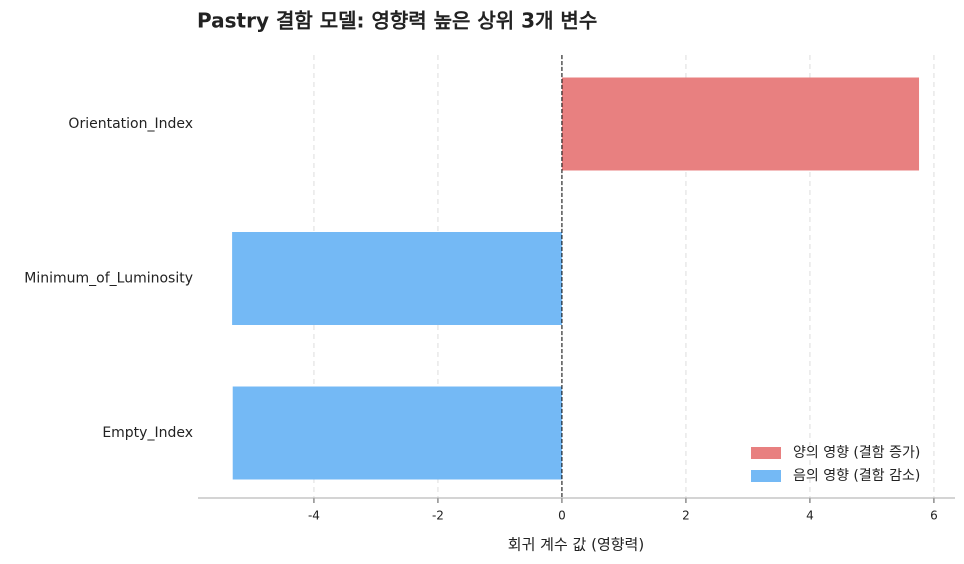 This screenshot has width=964, height=564. Describe the element at coordinates (934, 516) in the screenshot. I see `x-tick-label: 6` at that location.